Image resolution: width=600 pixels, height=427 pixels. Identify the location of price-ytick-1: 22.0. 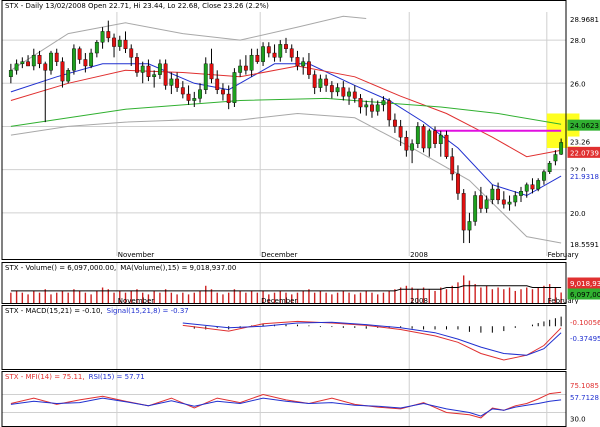
(578, 171).